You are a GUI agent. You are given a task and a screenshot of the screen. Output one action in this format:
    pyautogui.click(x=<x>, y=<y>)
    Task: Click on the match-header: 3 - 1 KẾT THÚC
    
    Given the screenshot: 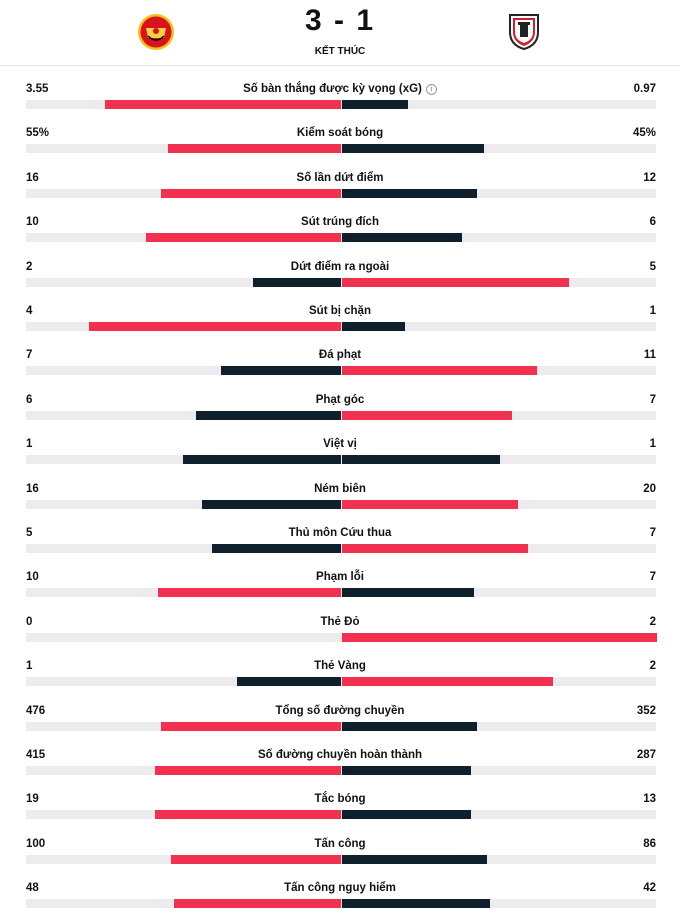 What is the action you would take?
    pyautogui.click(x=340, y=33)
    